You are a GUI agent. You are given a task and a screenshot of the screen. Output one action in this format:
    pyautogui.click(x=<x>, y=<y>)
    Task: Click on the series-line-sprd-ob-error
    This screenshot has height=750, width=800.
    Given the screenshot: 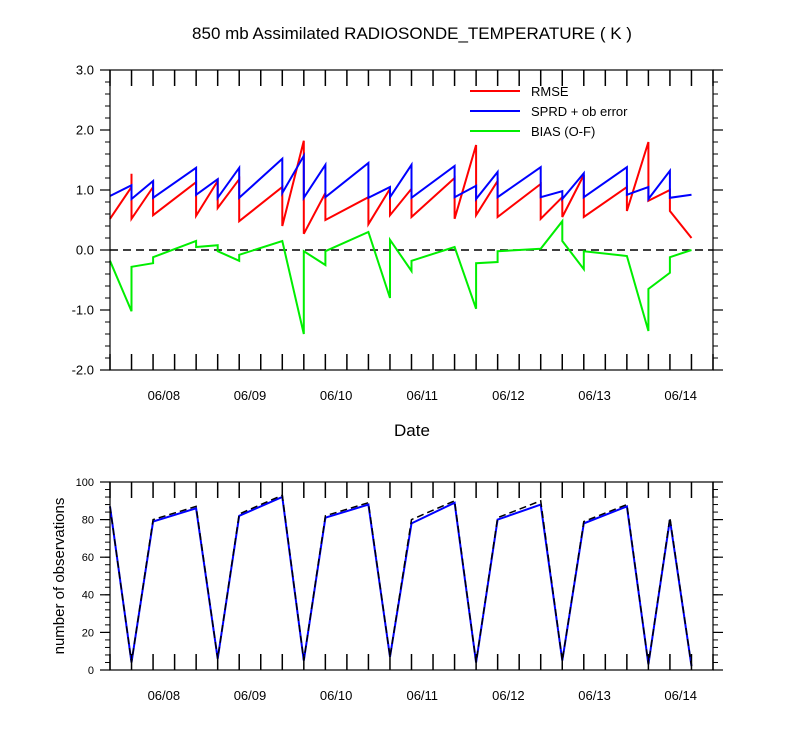 What is the action you would take?
    pyautogui.click(x=400, y=177)
    